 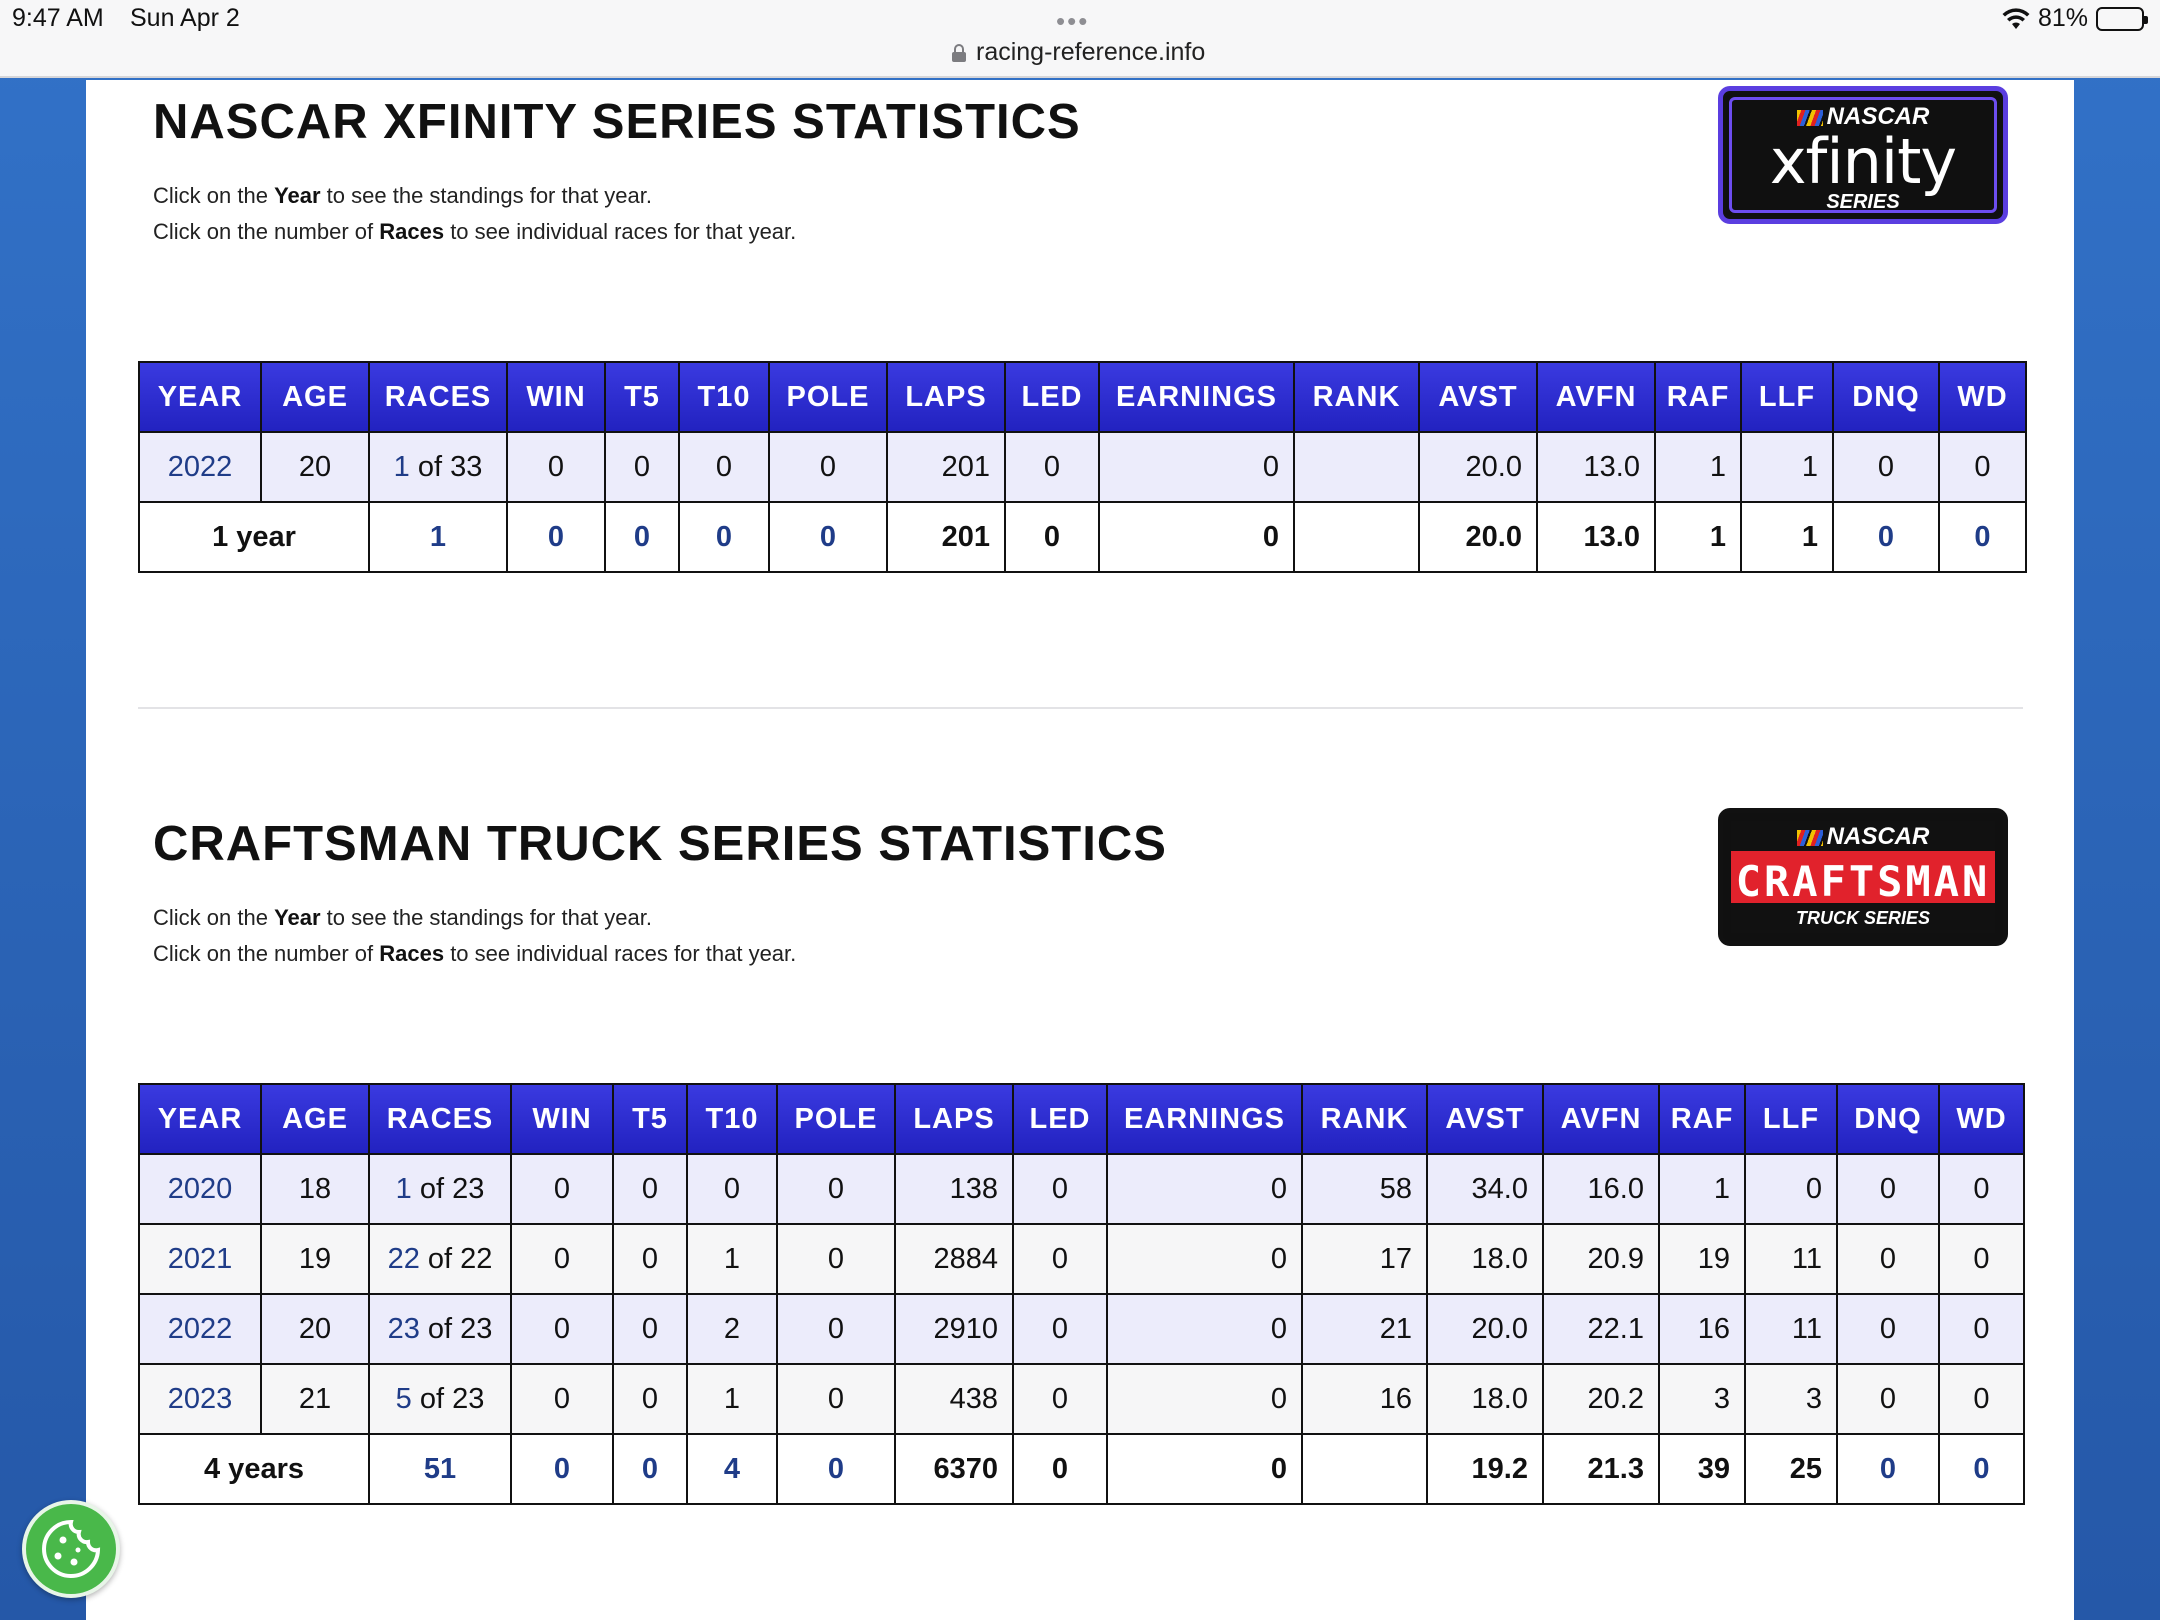 What do you see at coordinates (954, 1189) in the screenshot?
I see `laps-cell: 138` at bounding box center [954, 1189].